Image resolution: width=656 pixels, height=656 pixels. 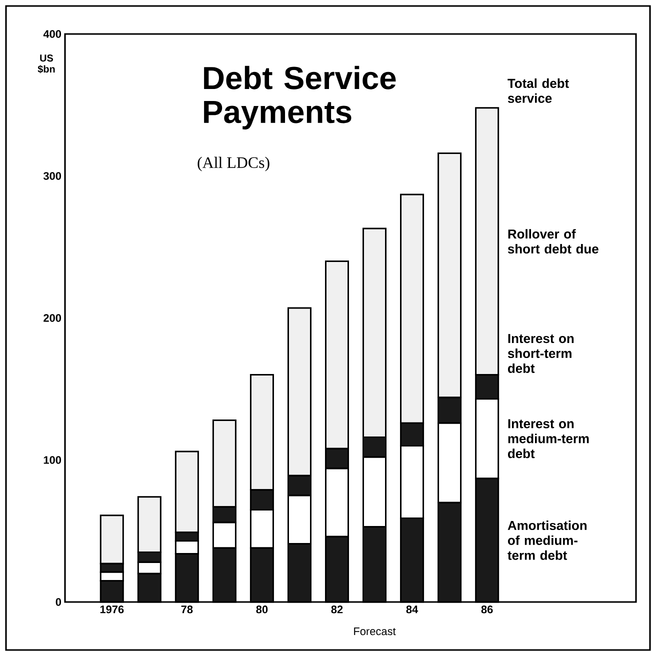 What do you see at coordinates (412, 610) in the screenshot?
I see `x-tick-label: 84` at bounding box center [412, 610].